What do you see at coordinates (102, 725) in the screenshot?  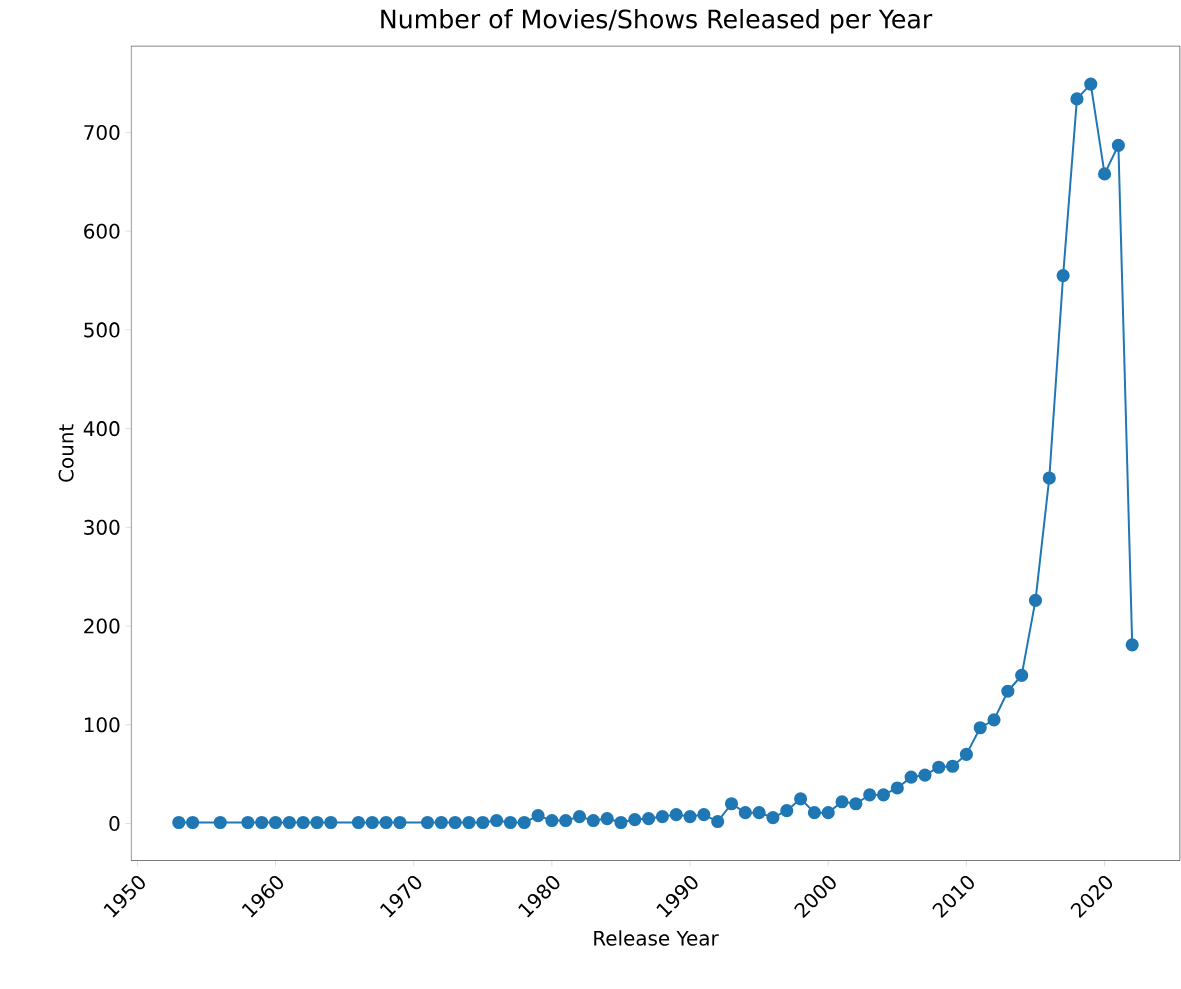 I see `y-tick-label: 100` at bounding box center [102, 725].